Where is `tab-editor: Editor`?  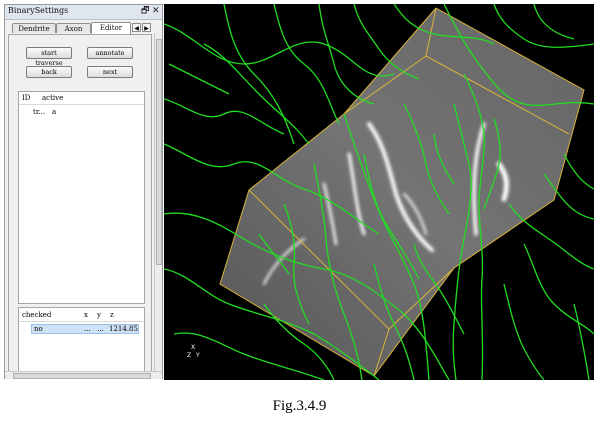 tab-editor: Editor is located at coordinates (111, 28).